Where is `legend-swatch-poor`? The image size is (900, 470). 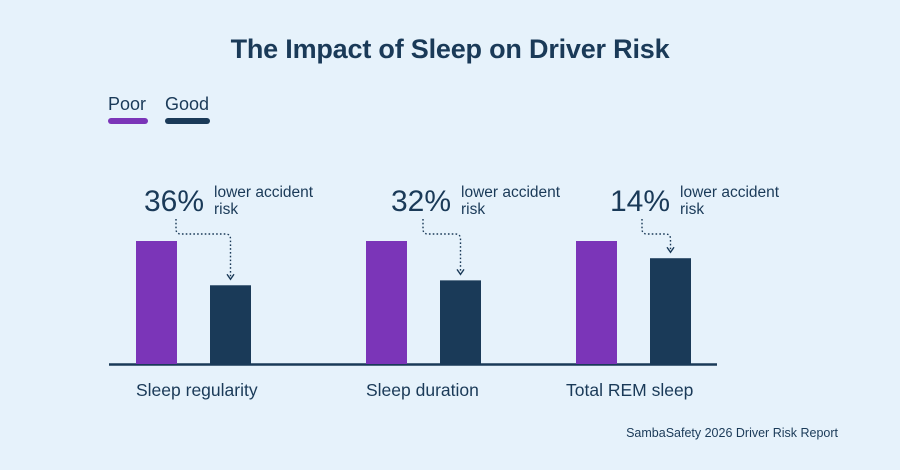
legend-swatch-poor is located at coordinates (128, 121).